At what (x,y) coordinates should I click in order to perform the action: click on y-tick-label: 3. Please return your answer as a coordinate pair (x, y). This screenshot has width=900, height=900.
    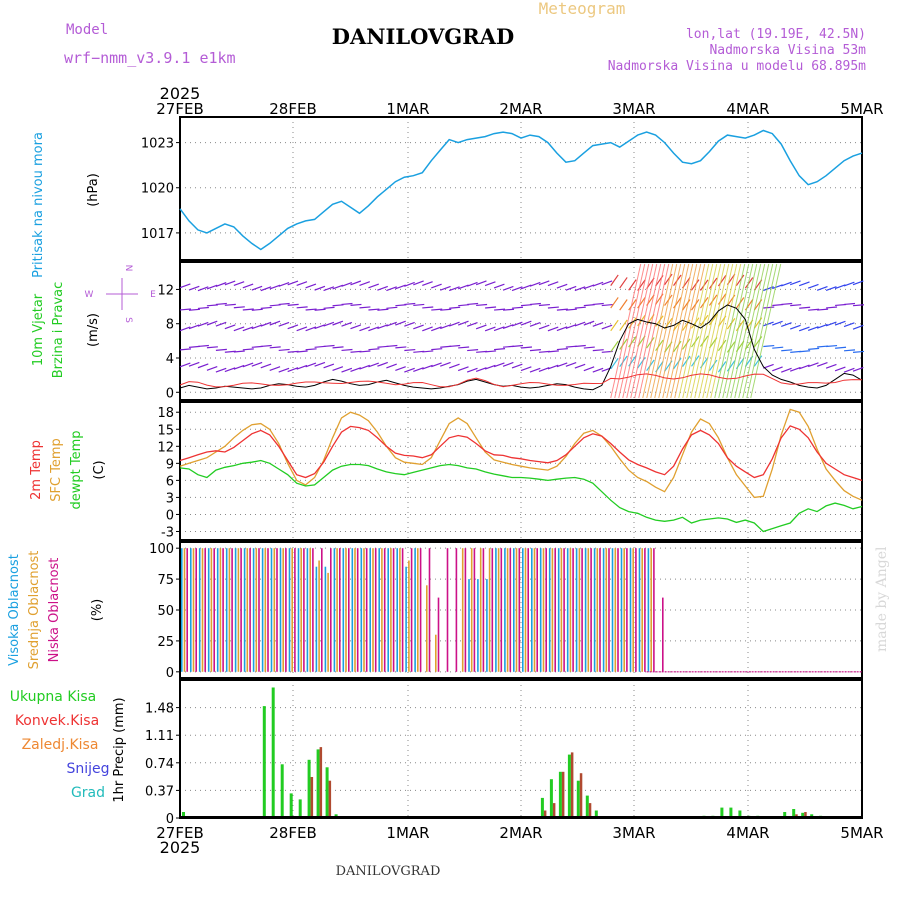
    Looking at the image, I should click on (170, 498).